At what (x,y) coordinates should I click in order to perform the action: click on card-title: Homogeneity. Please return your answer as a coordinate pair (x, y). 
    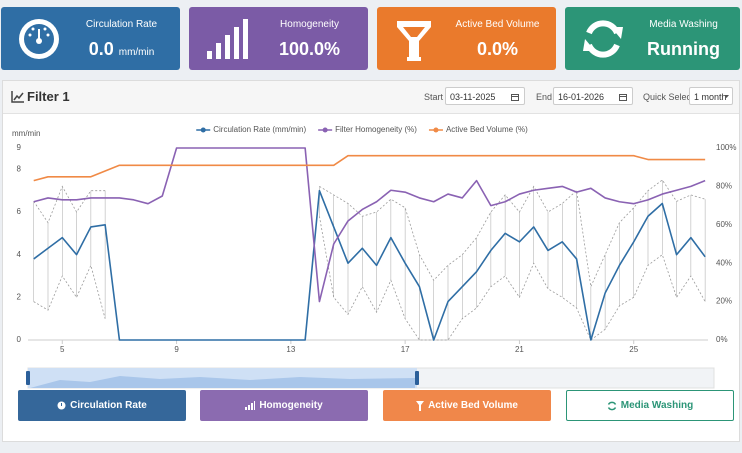
    Looking at the image, I should click on (309, 24).